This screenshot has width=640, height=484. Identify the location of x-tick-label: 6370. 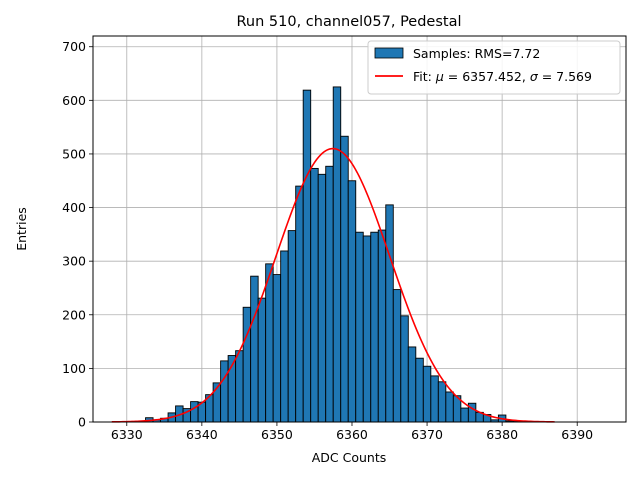
(427, 434).